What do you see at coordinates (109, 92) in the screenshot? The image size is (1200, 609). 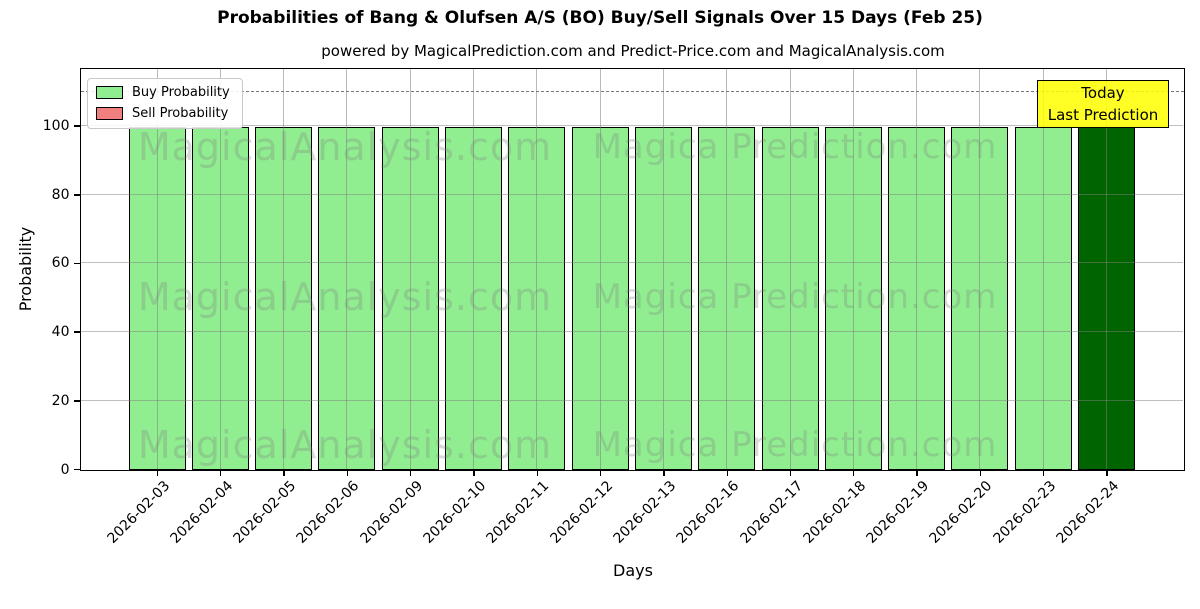 I see `legend-swatch-buy` at bounding box center [109, 92].